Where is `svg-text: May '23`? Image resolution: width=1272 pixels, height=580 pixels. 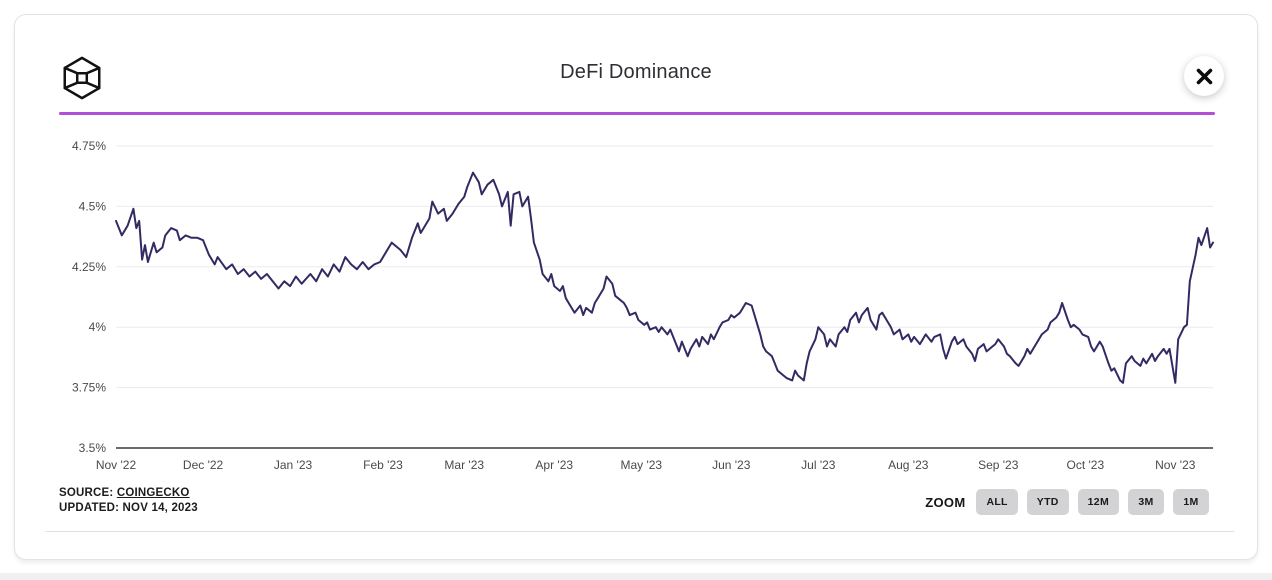
svg-text: May '23 is located at coordinates (641, 465).